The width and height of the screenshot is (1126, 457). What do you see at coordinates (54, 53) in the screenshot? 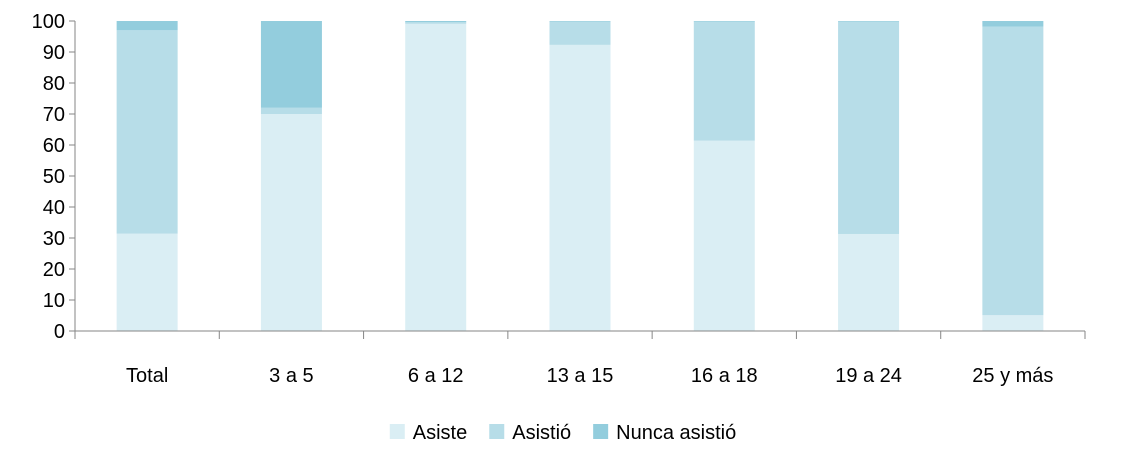
I see `y-tick-label: 90` at bounding box center [54, 53].